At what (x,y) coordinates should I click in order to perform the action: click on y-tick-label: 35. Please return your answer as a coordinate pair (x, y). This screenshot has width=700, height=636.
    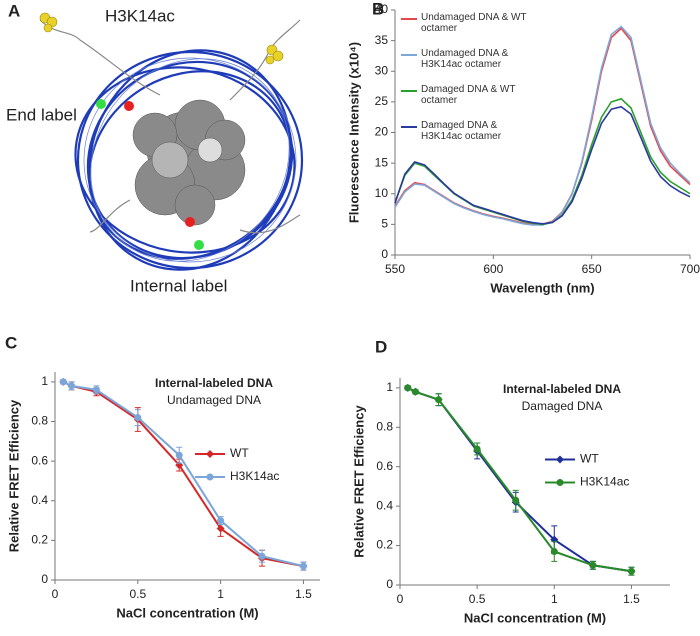
    Looking at the image, I should click on (382, 40).